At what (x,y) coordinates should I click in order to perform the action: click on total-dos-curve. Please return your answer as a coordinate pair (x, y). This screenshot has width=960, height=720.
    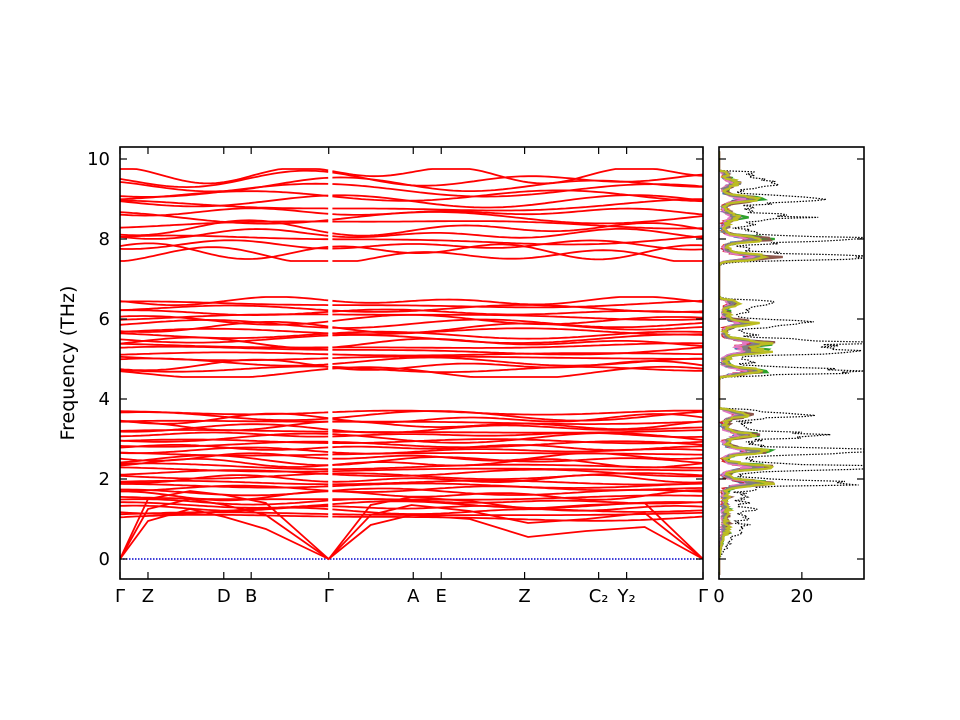
    Looking at the image, I should click on (791, 363).